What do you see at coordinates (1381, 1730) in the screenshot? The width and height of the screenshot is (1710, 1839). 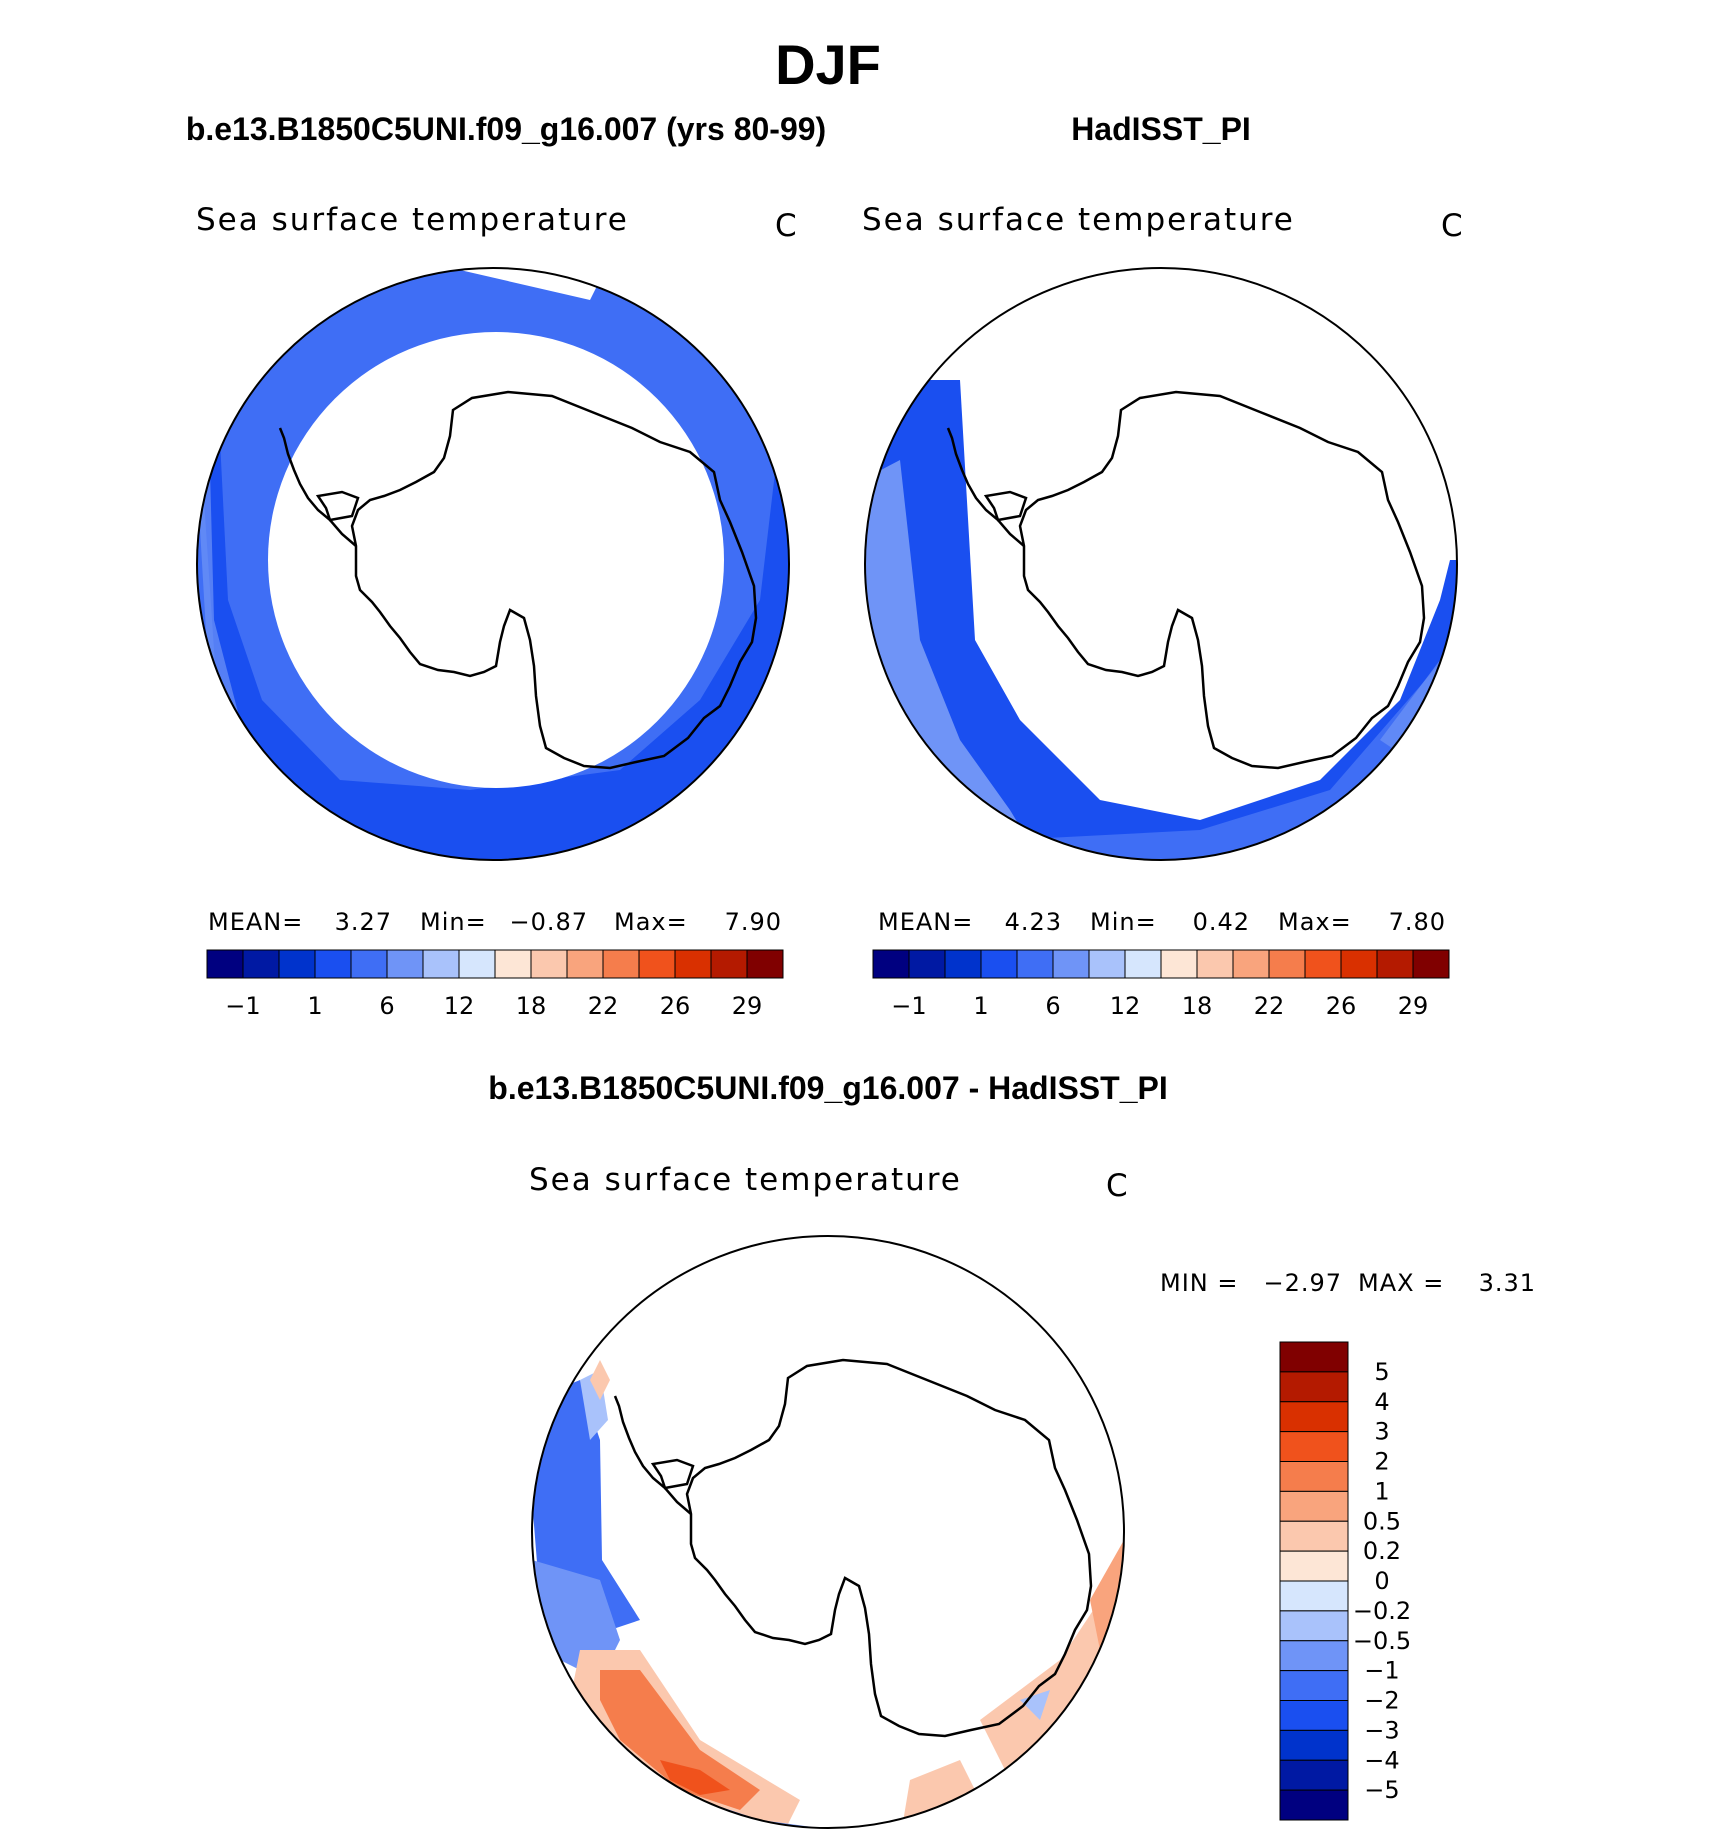 I see `colorbar-tick-label: −3` at bounding box center [1381, 1730].